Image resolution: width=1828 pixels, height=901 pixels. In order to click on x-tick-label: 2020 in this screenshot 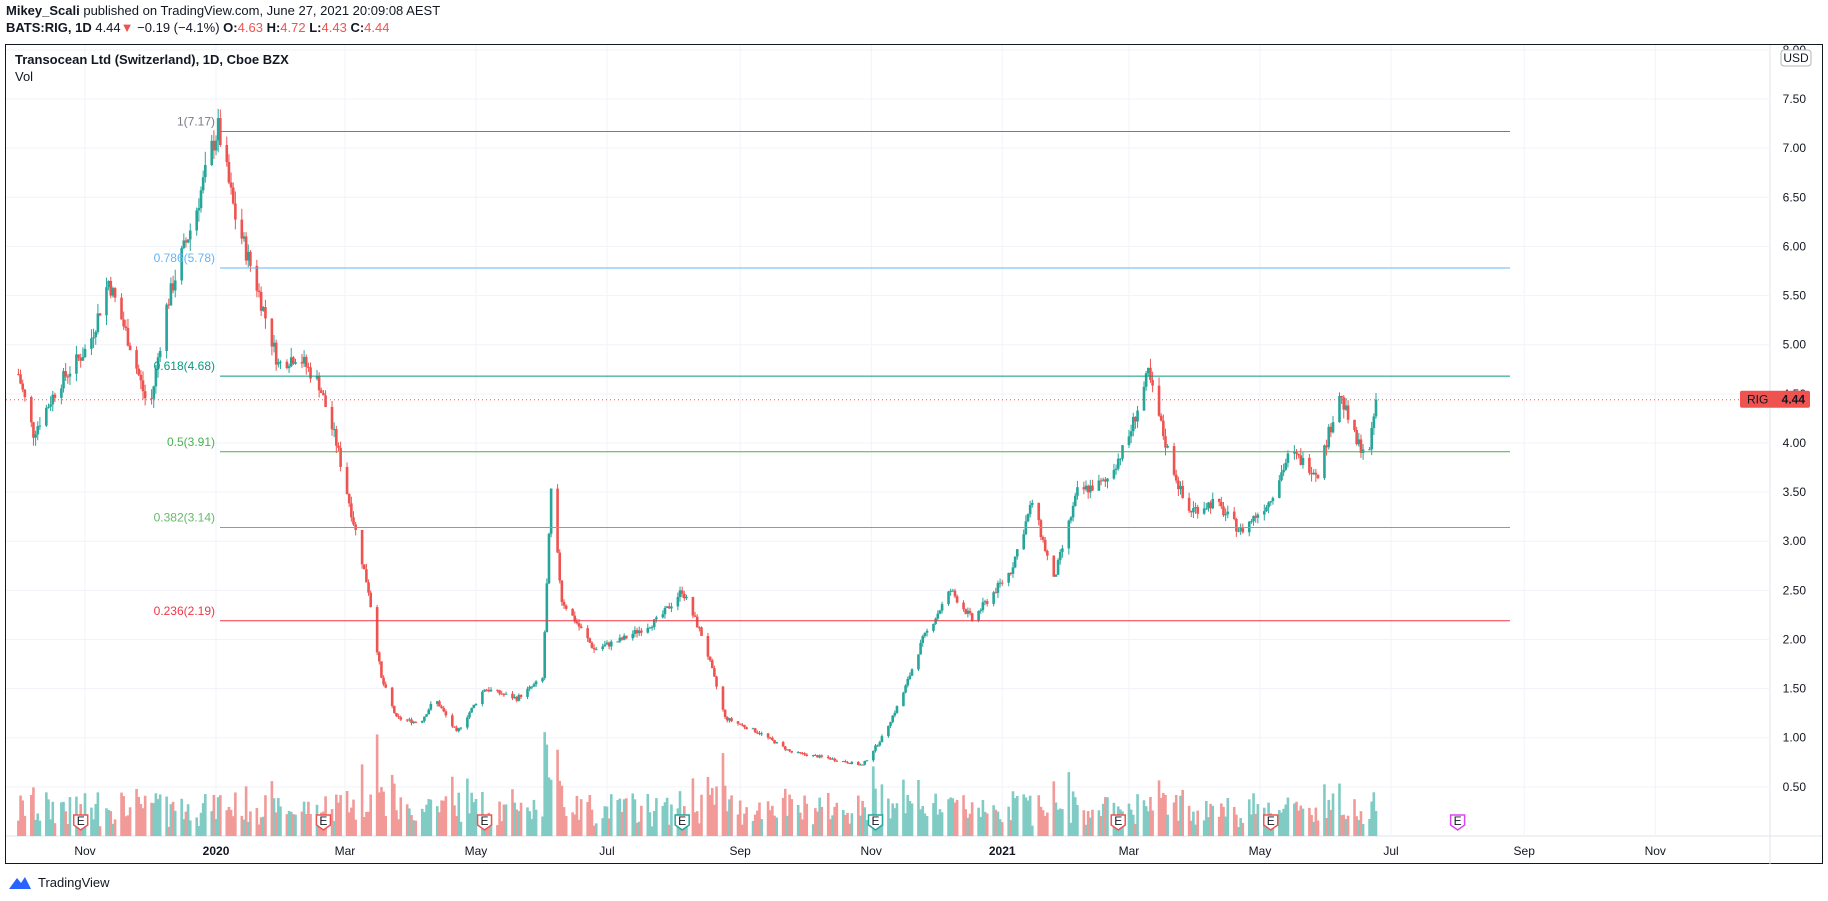, I will do `click(216, 851)`.